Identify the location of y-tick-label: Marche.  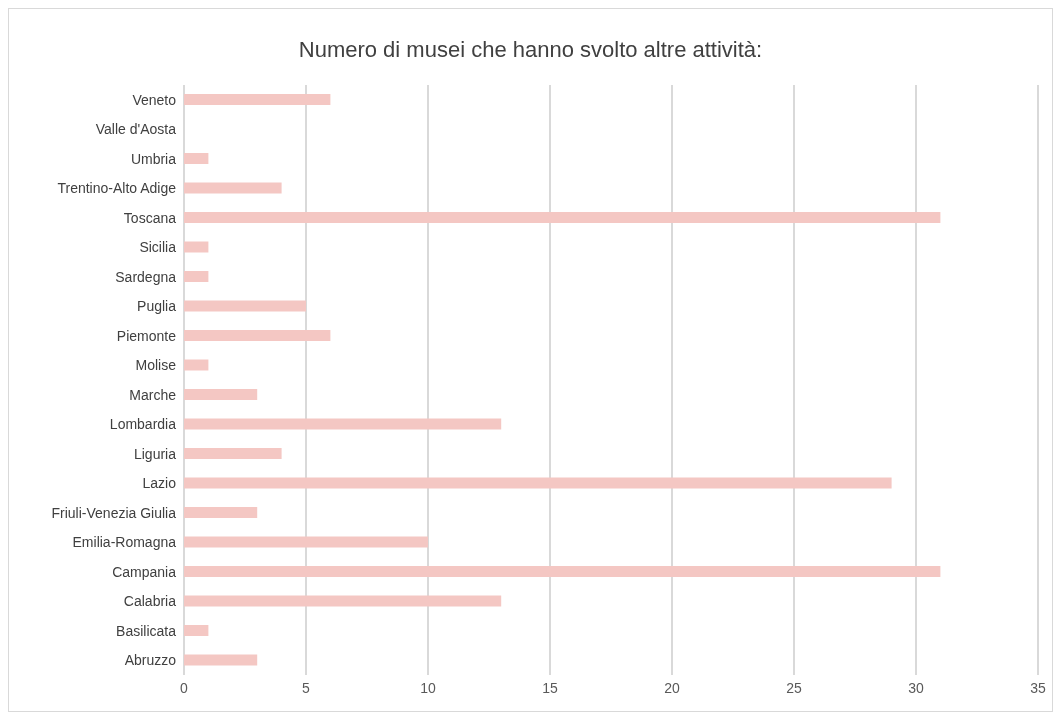
(153, 394).